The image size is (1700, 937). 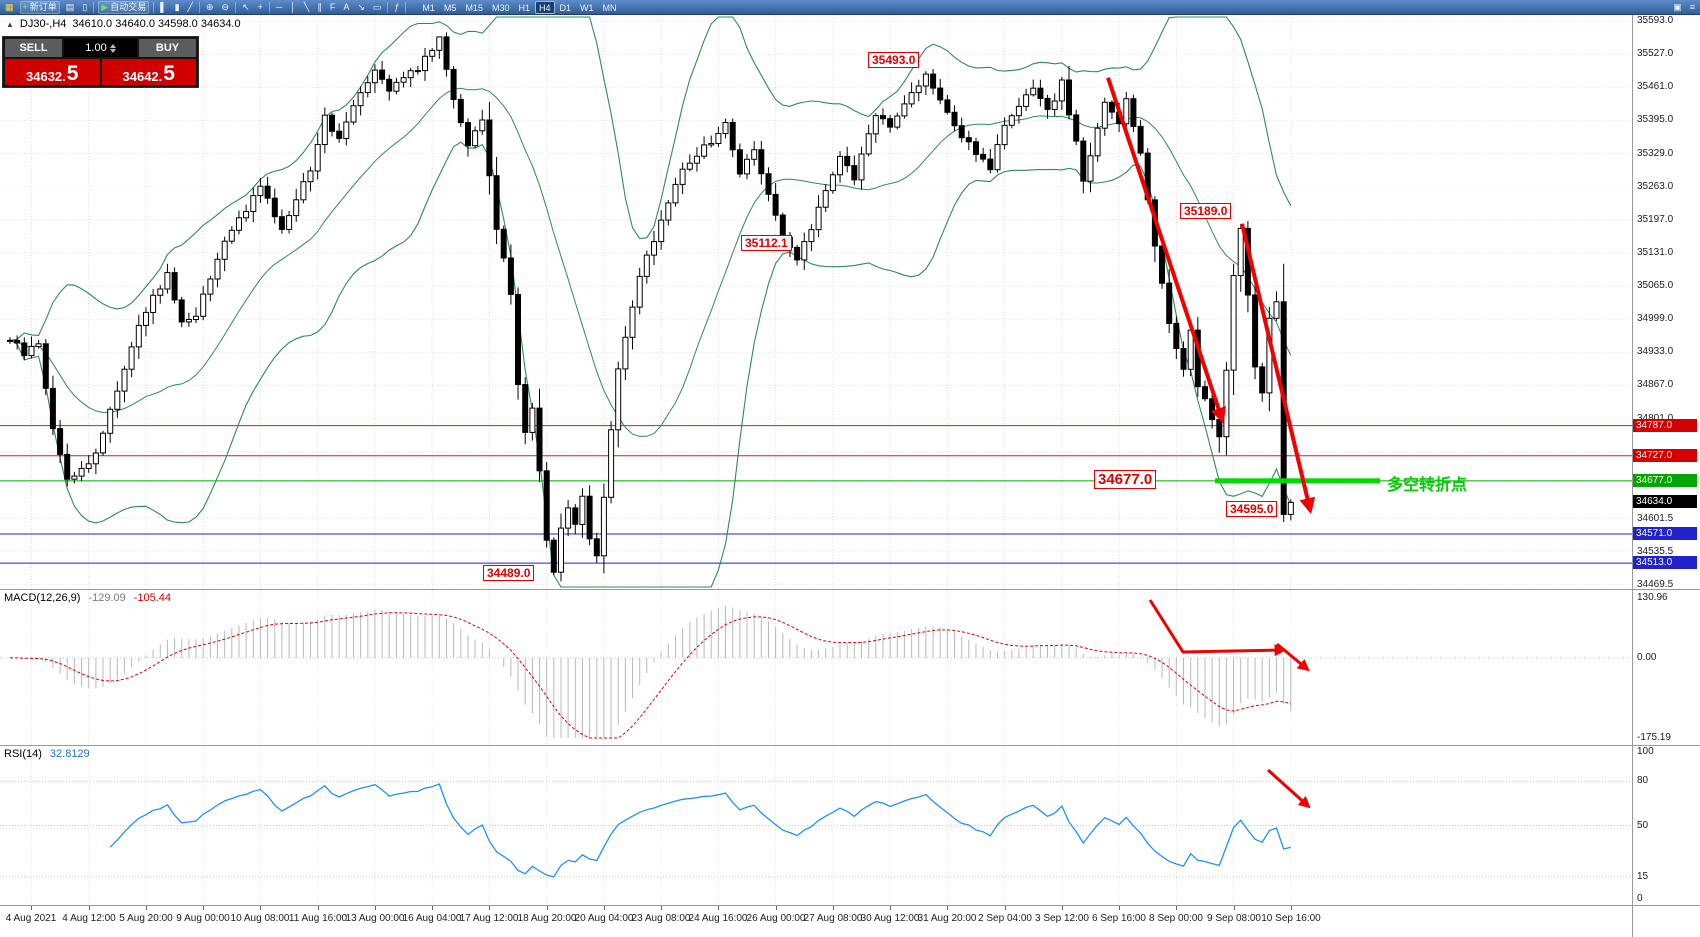 What do you see at coordinates (890, 918) in the screenshot?
I see `time-axis-label: 30 Aug 12:00` at bounding box center [890, 918].